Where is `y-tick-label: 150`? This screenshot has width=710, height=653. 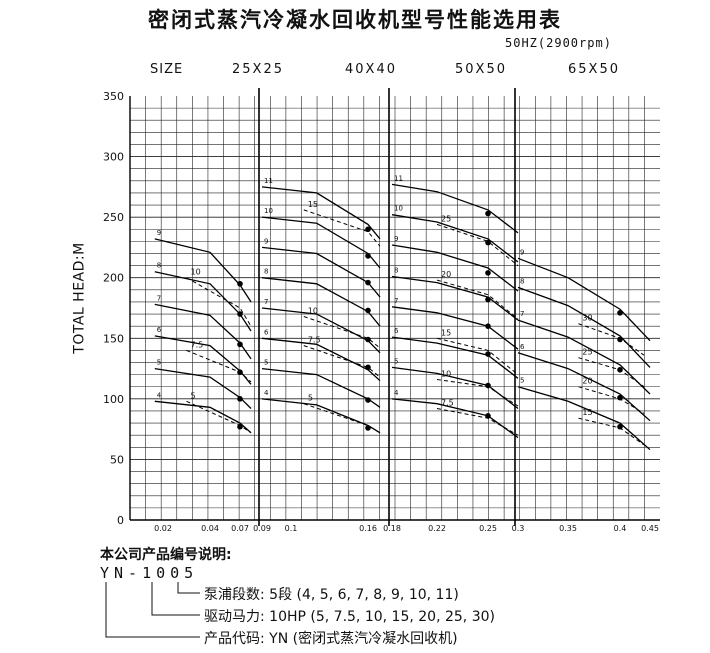
y-tick-label: 150 is located at coordinates (113, 338).